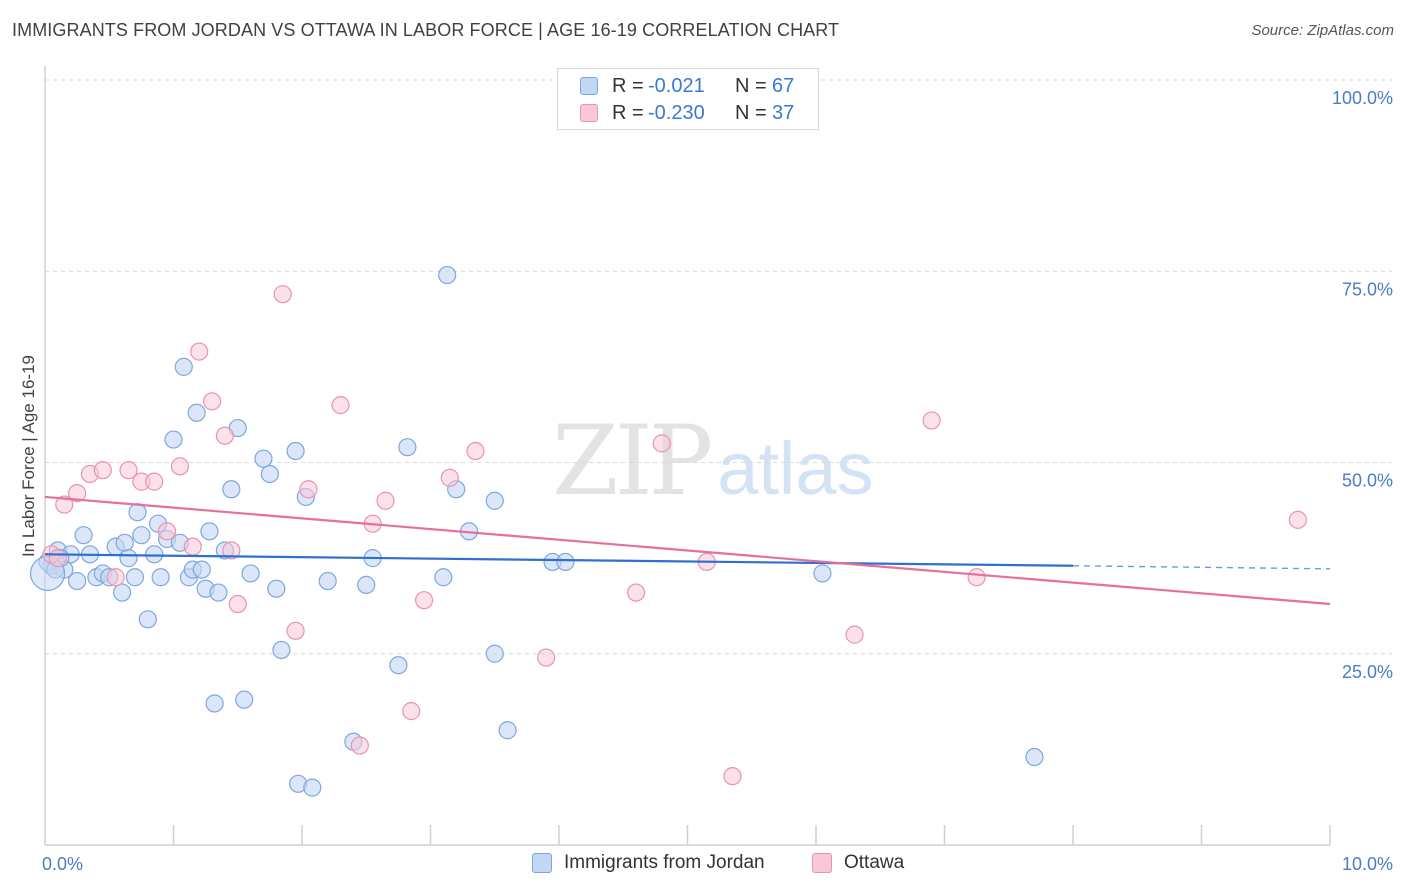 This screenshot has width=1406, height=892. Describe the element at coordinates (664, 862) in the screenshot. I see `bottom-legend-label-jordan: Immigrants from Jordan` at that location.